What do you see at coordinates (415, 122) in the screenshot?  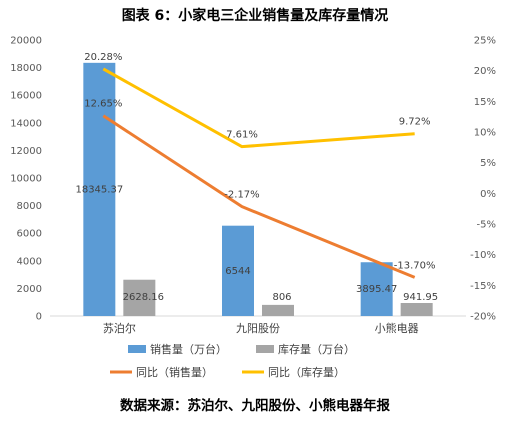 I see `line-data-label: 9.72%` at bounding box center [415, 122].